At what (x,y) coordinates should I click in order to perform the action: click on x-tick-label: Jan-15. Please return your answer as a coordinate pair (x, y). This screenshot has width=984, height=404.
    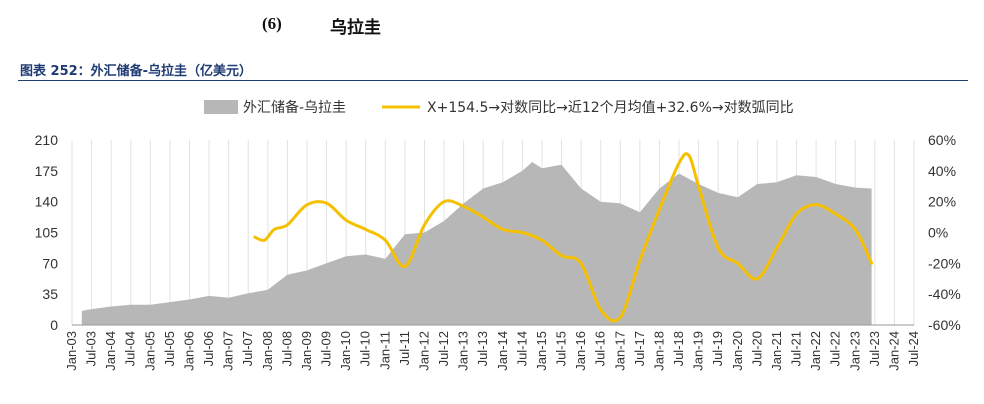
    Looking at the image, I should click on (541, 351).